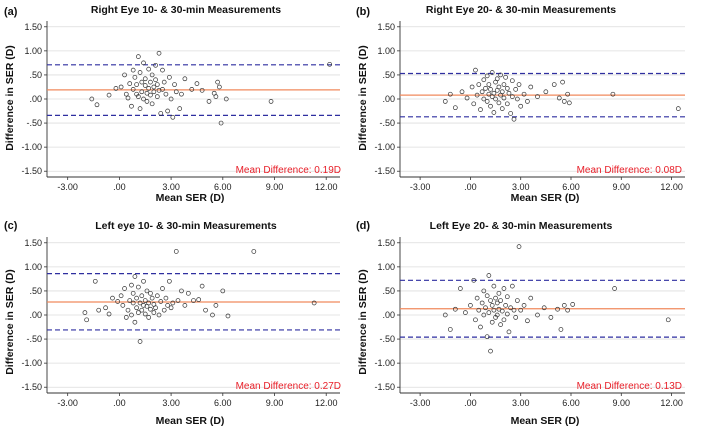  I want to click on y-tick-label: 1.00, so click(386, 267).